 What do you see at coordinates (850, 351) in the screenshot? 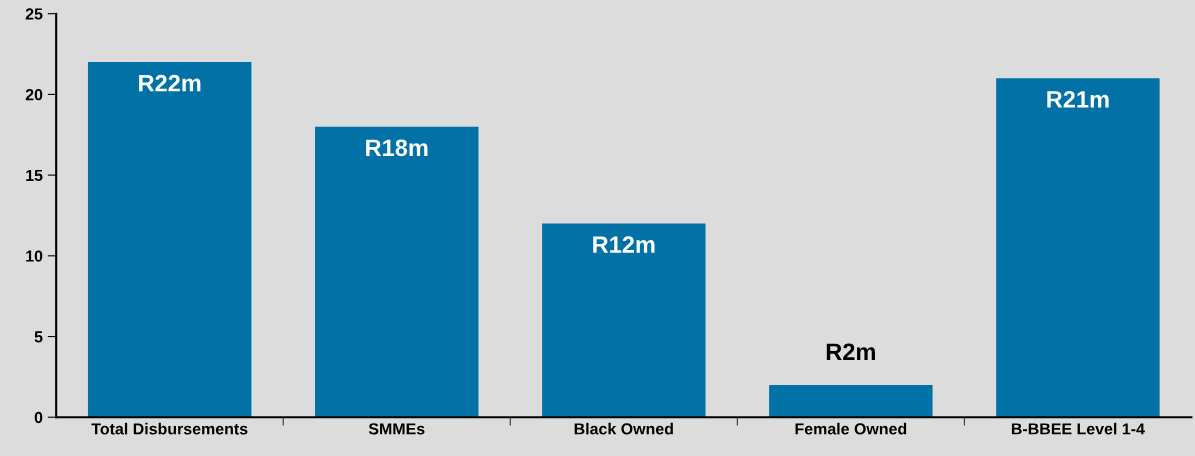
I see `data-label: R2m` at bounding box center [850, 351].